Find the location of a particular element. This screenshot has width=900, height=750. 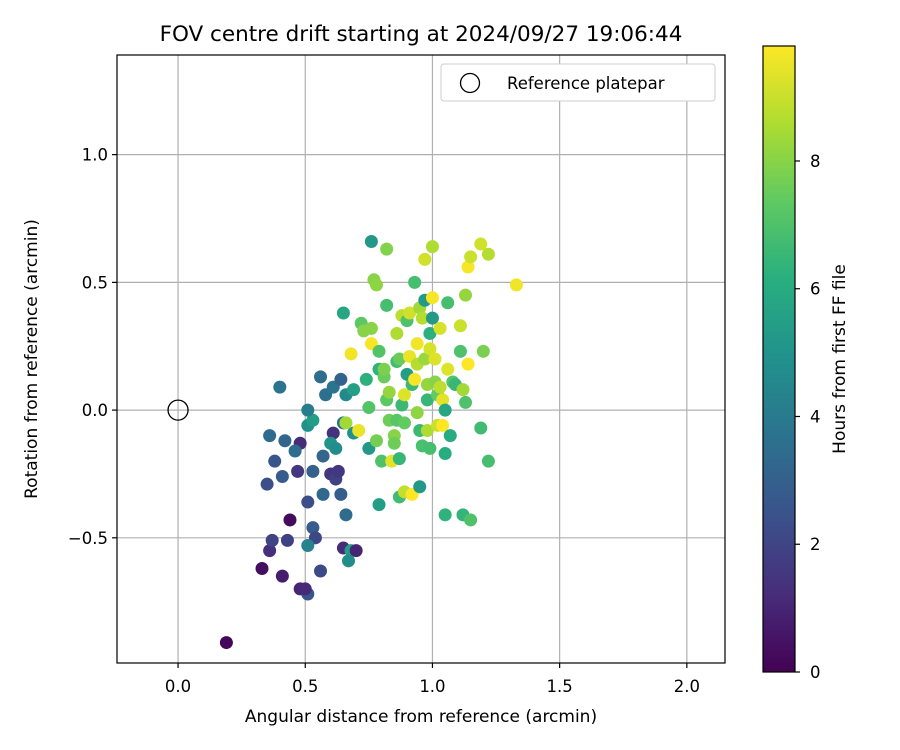

x-tick-label: 0.5 is located at coordinates (305, 686).